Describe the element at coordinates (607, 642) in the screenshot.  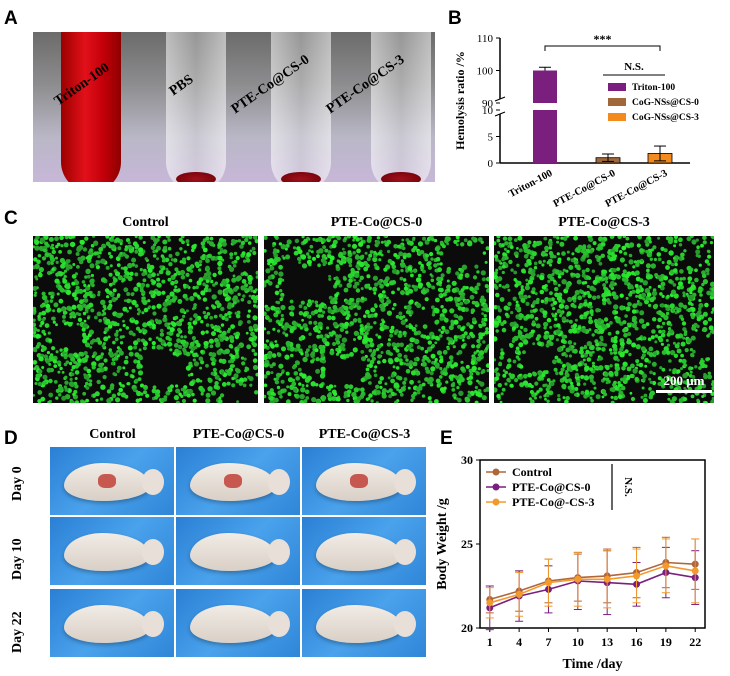
I see `x-tick-label: 13` at that location.